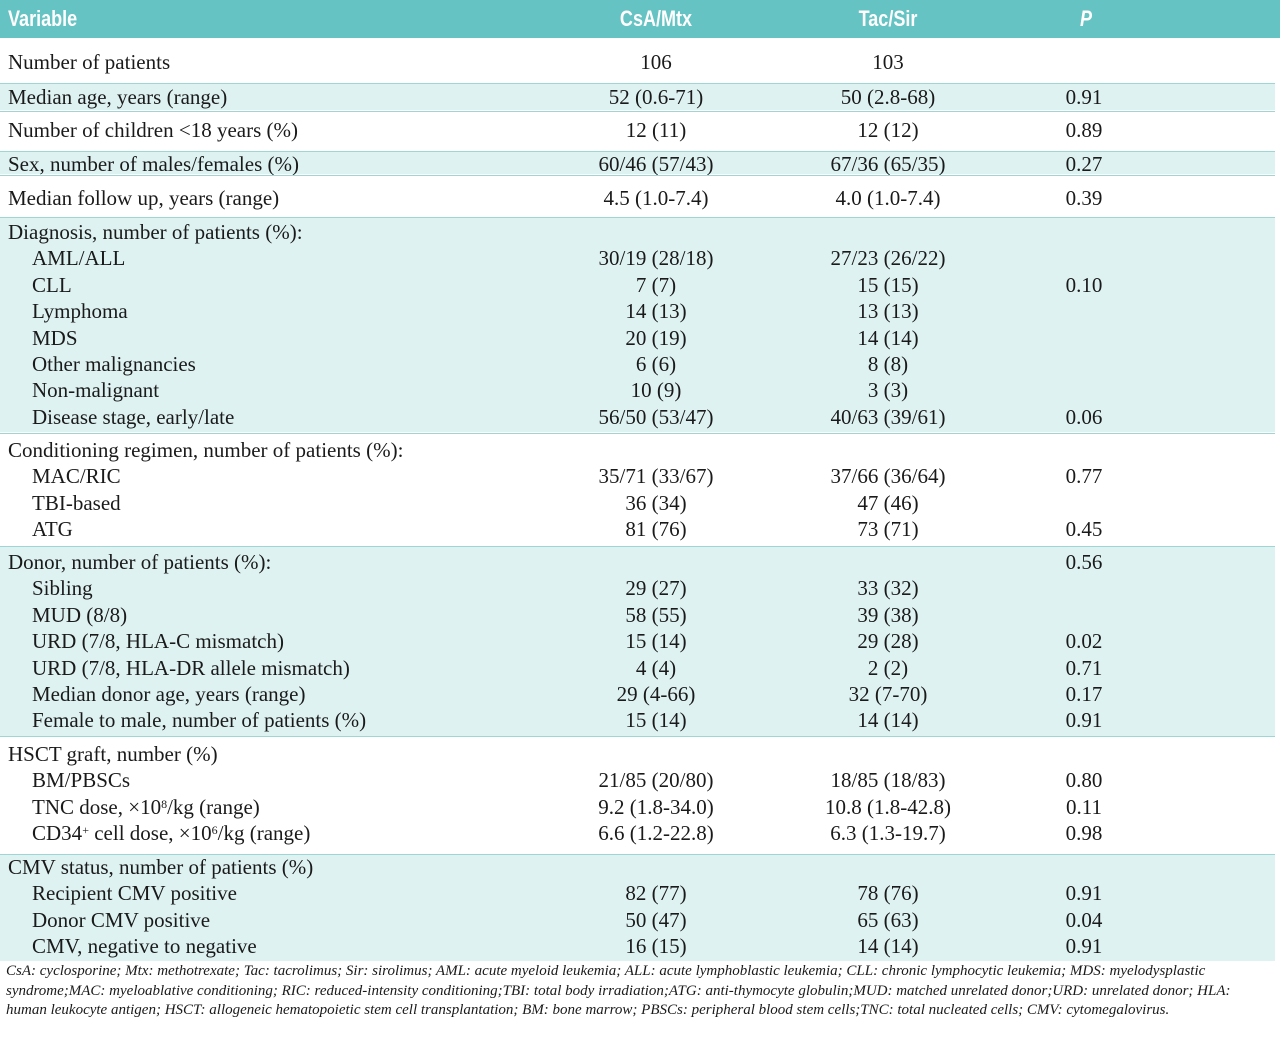 Image resolution: width=1280 pixels, height=1052 pixels. Describe the element at coordinates (888, 284) in the screenshot. I see `cell-tac-sir: 15 (15)` at that location.